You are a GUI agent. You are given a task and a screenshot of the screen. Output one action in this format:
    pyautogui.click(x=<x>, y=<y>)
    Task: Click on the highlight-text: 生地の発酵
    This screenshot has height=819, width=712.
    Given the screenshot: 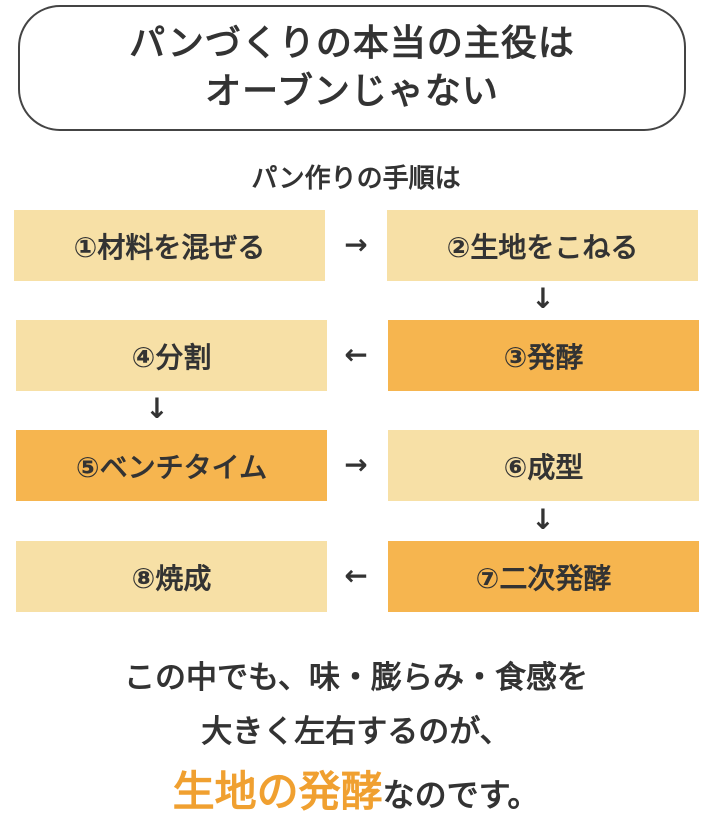 What is the action you would take?
    pyautogui.click(x=277, y=791)
    